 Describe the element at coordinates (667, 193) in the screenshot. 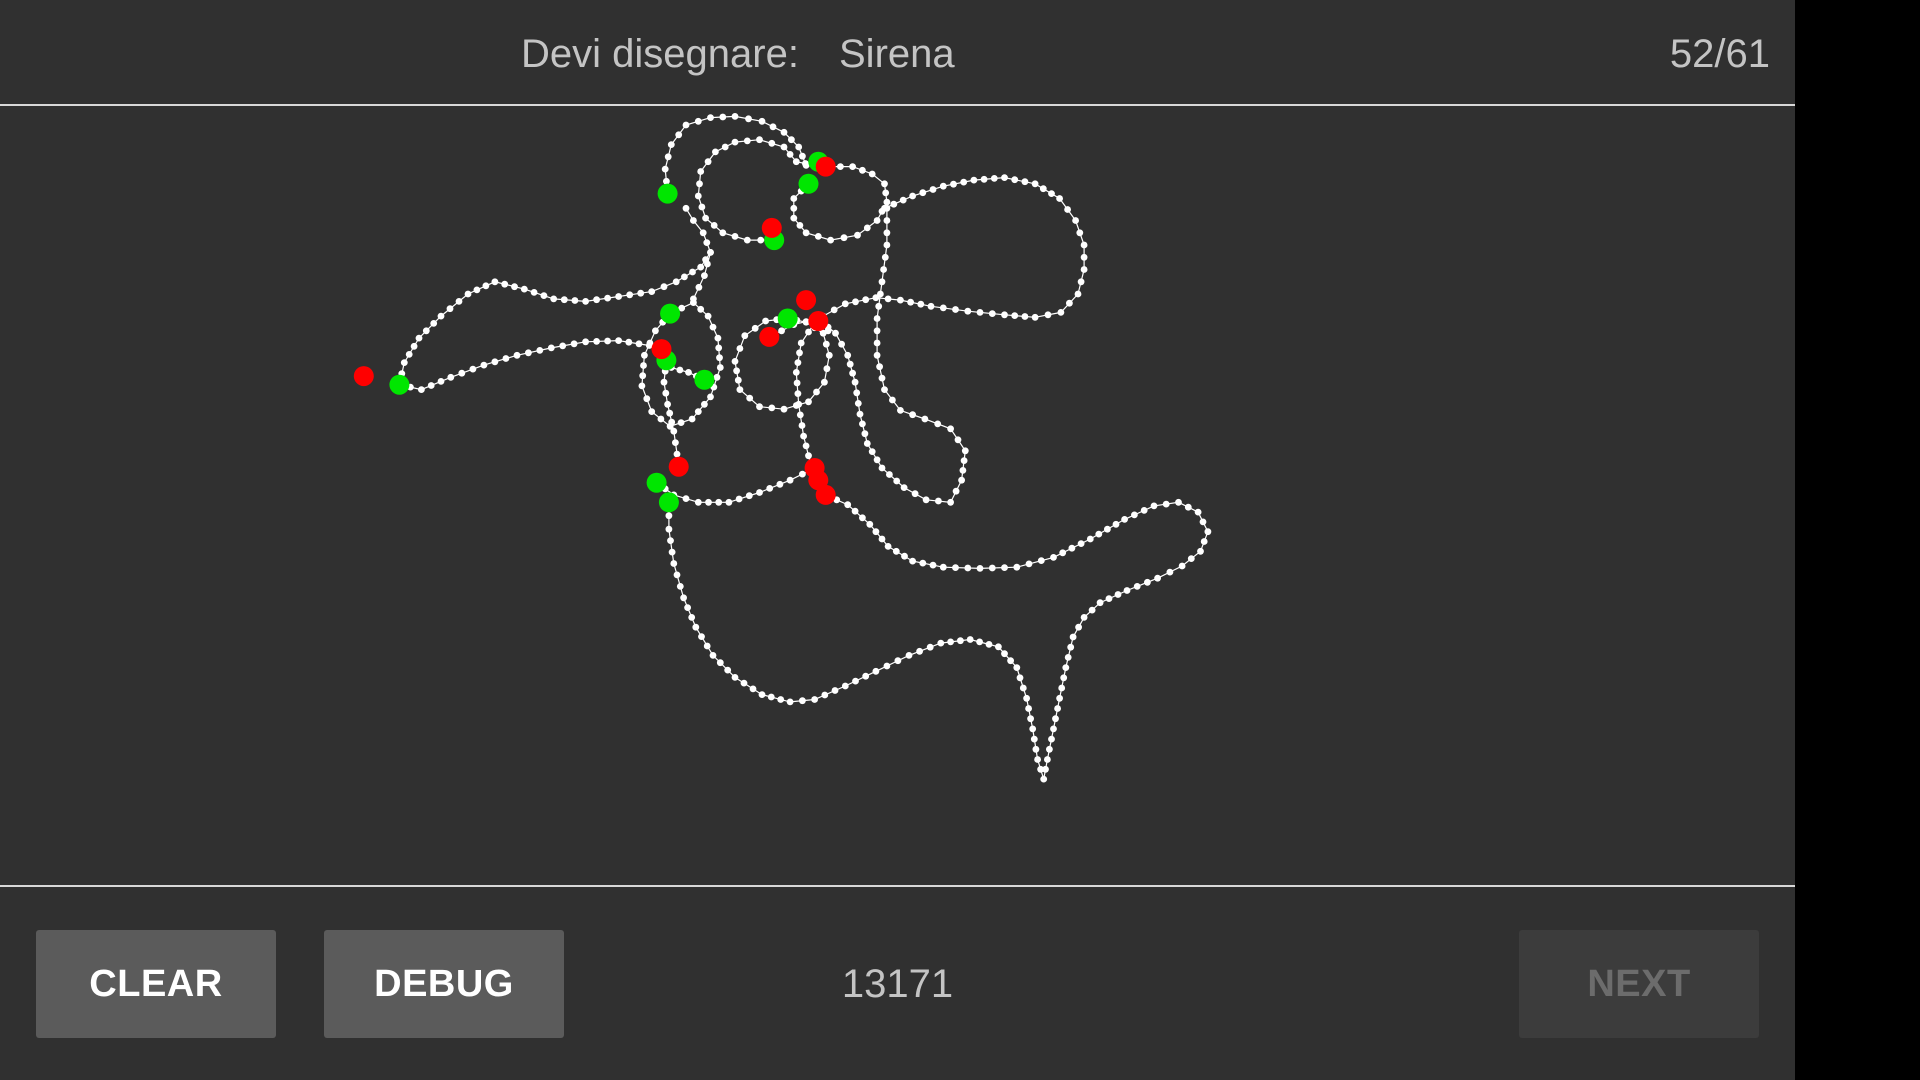

I see `stroke-start-marker` at that location.